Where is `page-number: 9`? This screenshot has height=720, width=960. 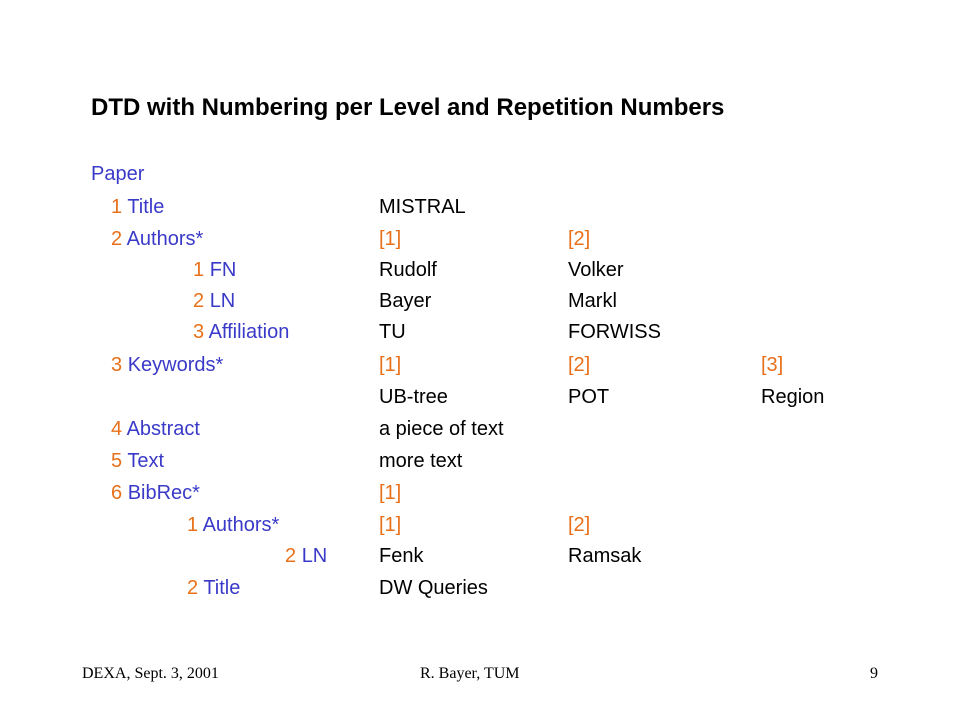 page-number: 9 is located at coordinates (874, 673).